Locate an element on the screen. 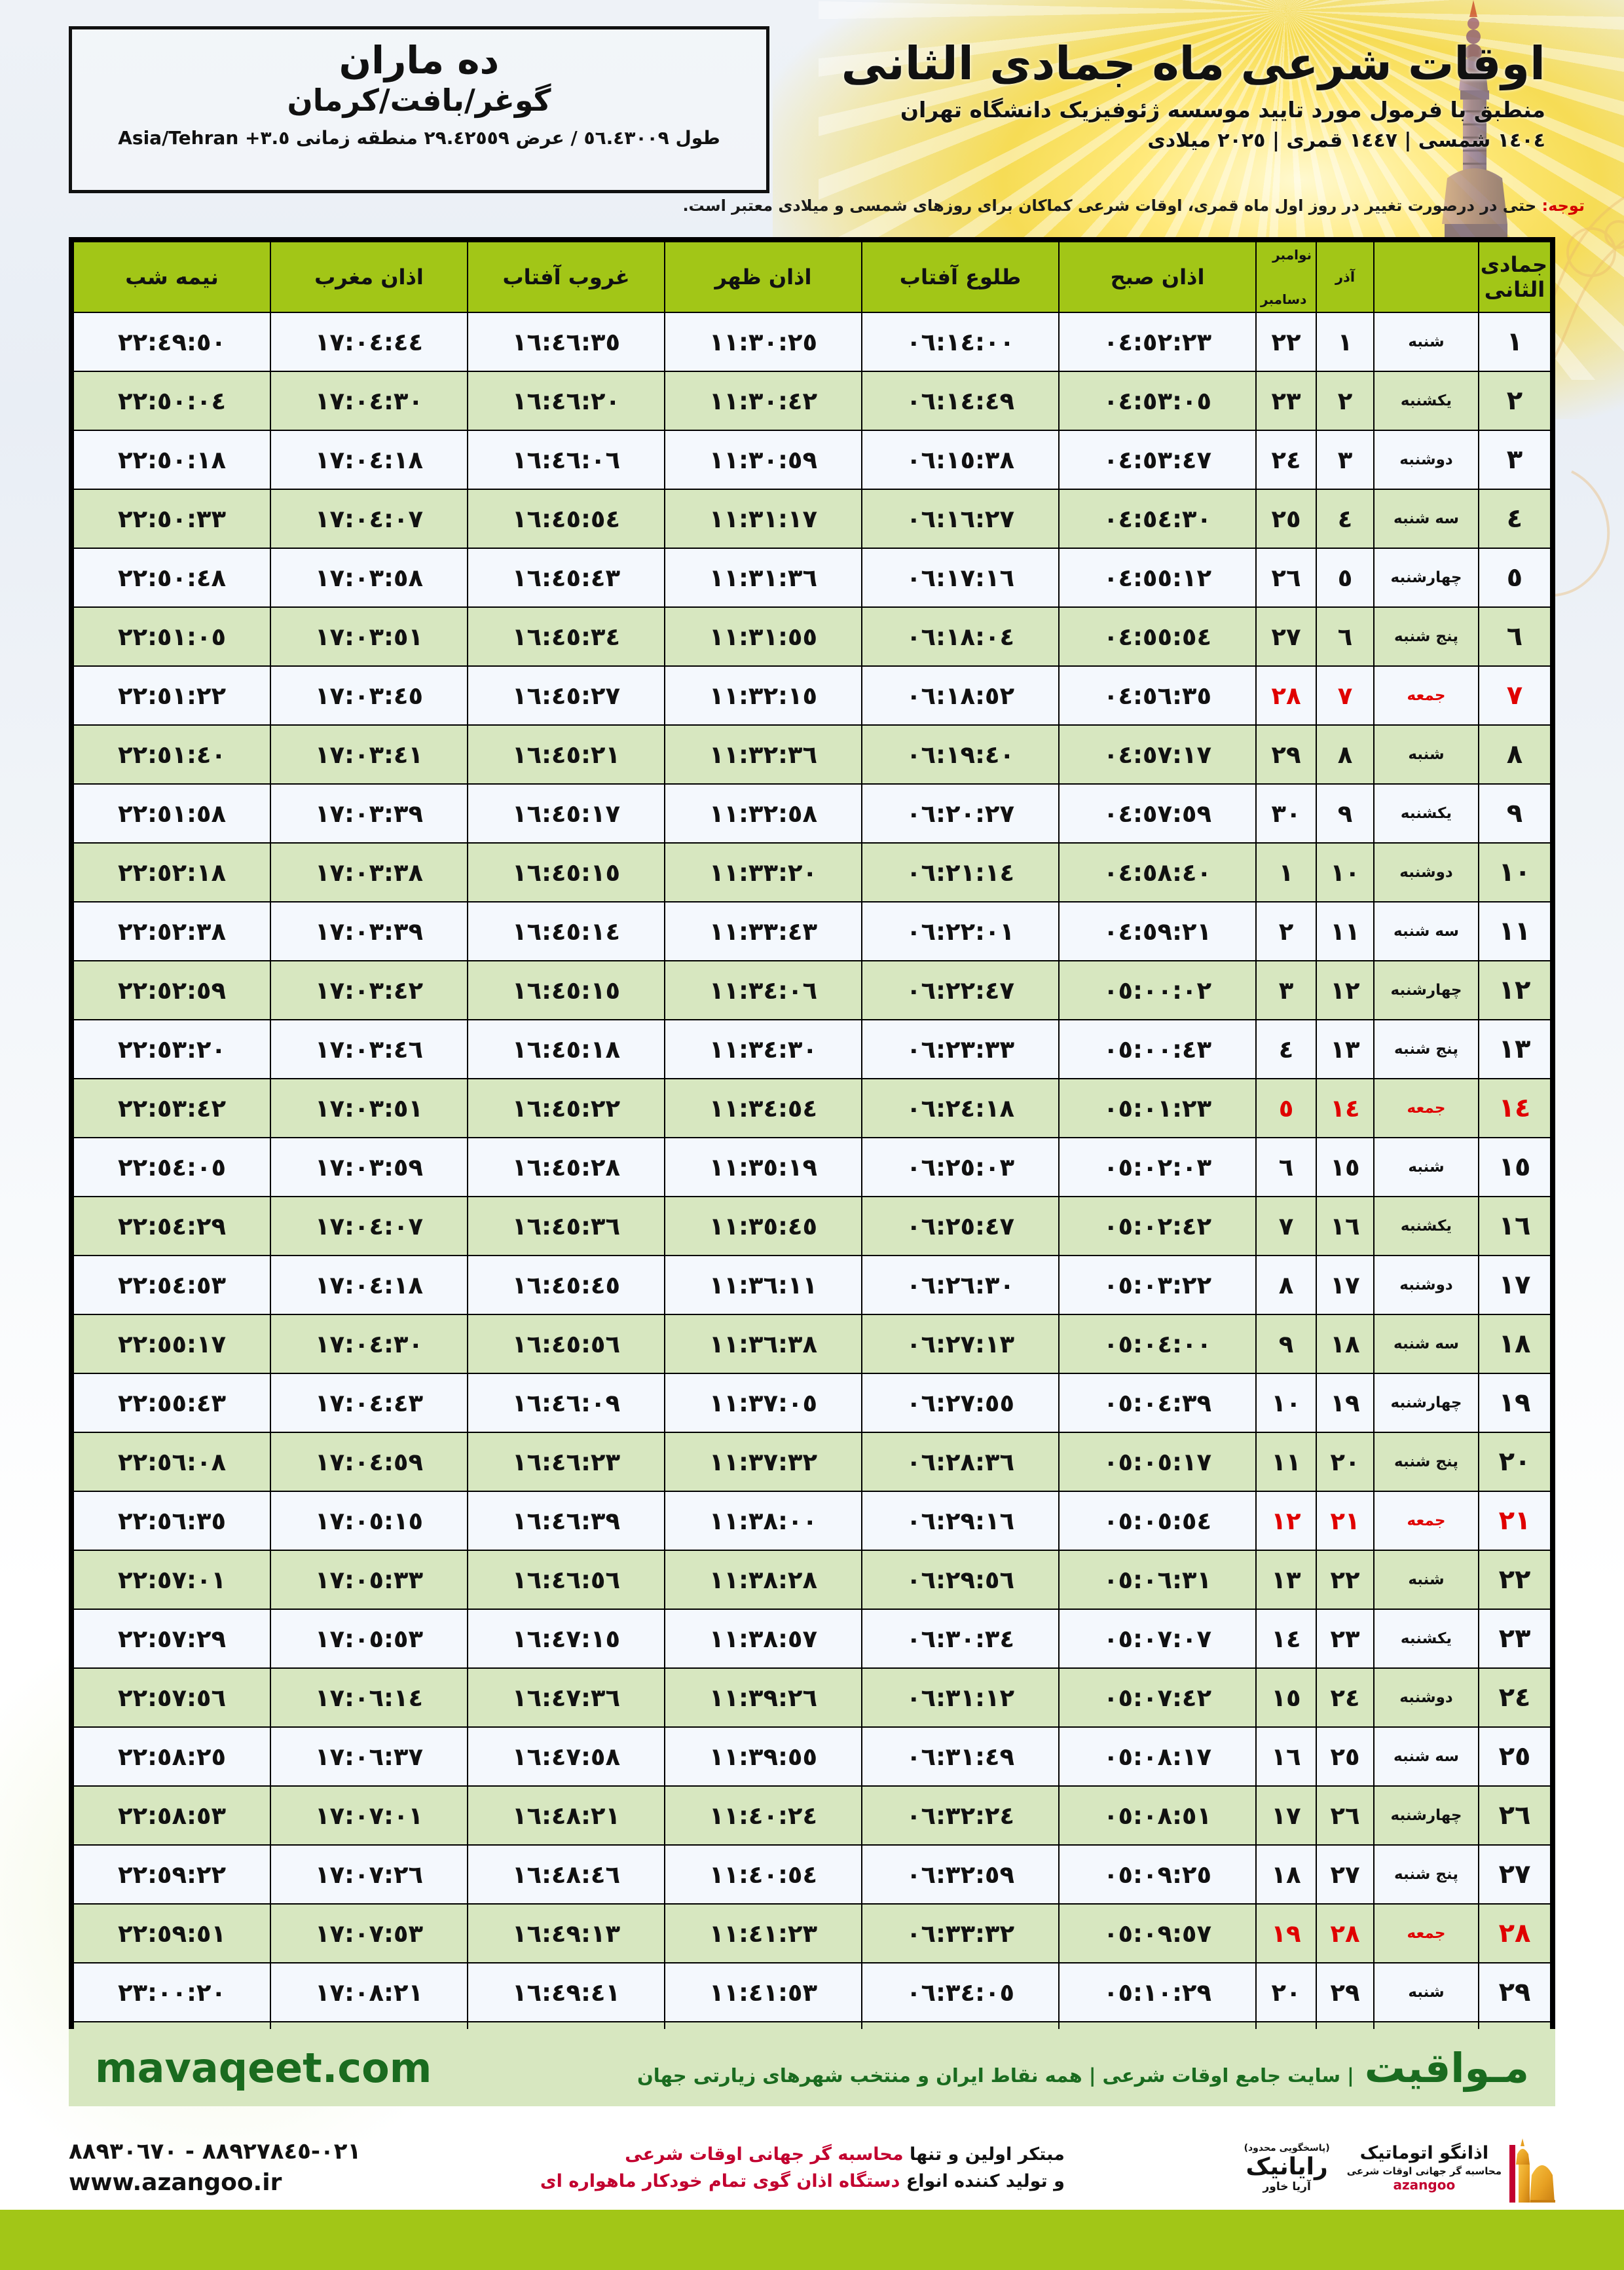  time-dhuhr: ١١:٤٠:٥٤ is located at coordinates (763, 1874).